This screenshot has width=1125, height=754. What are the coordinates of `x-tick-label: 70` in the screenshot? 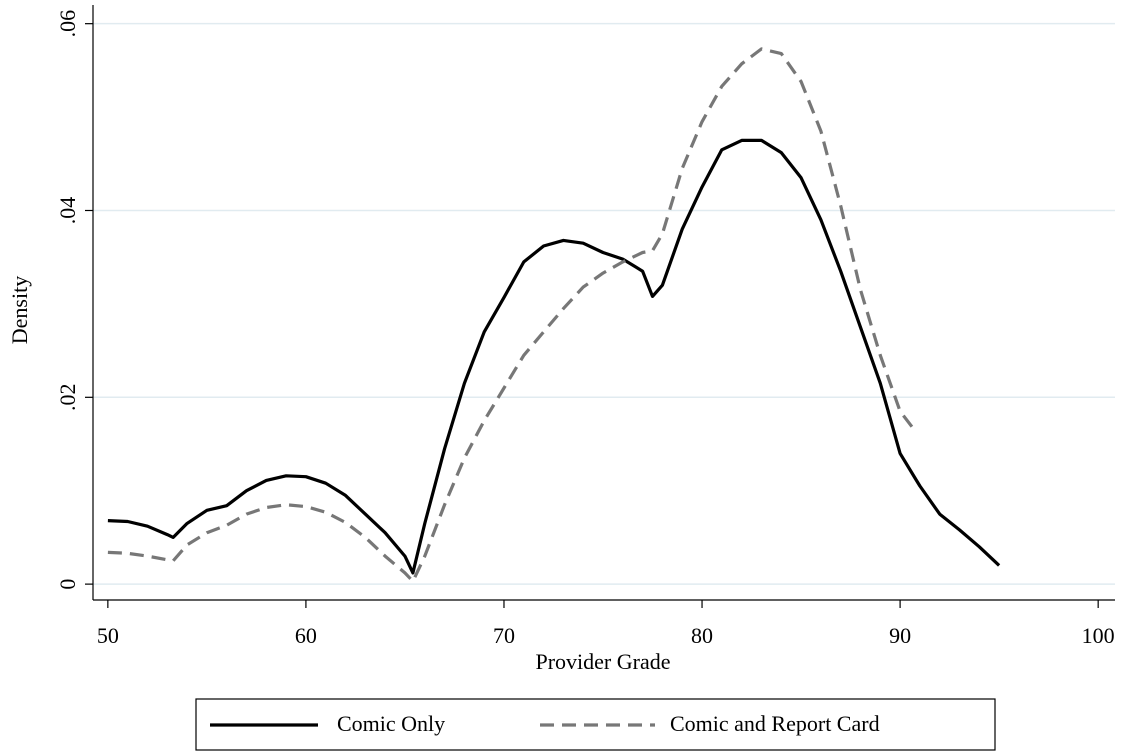 It's located at (504, 635).